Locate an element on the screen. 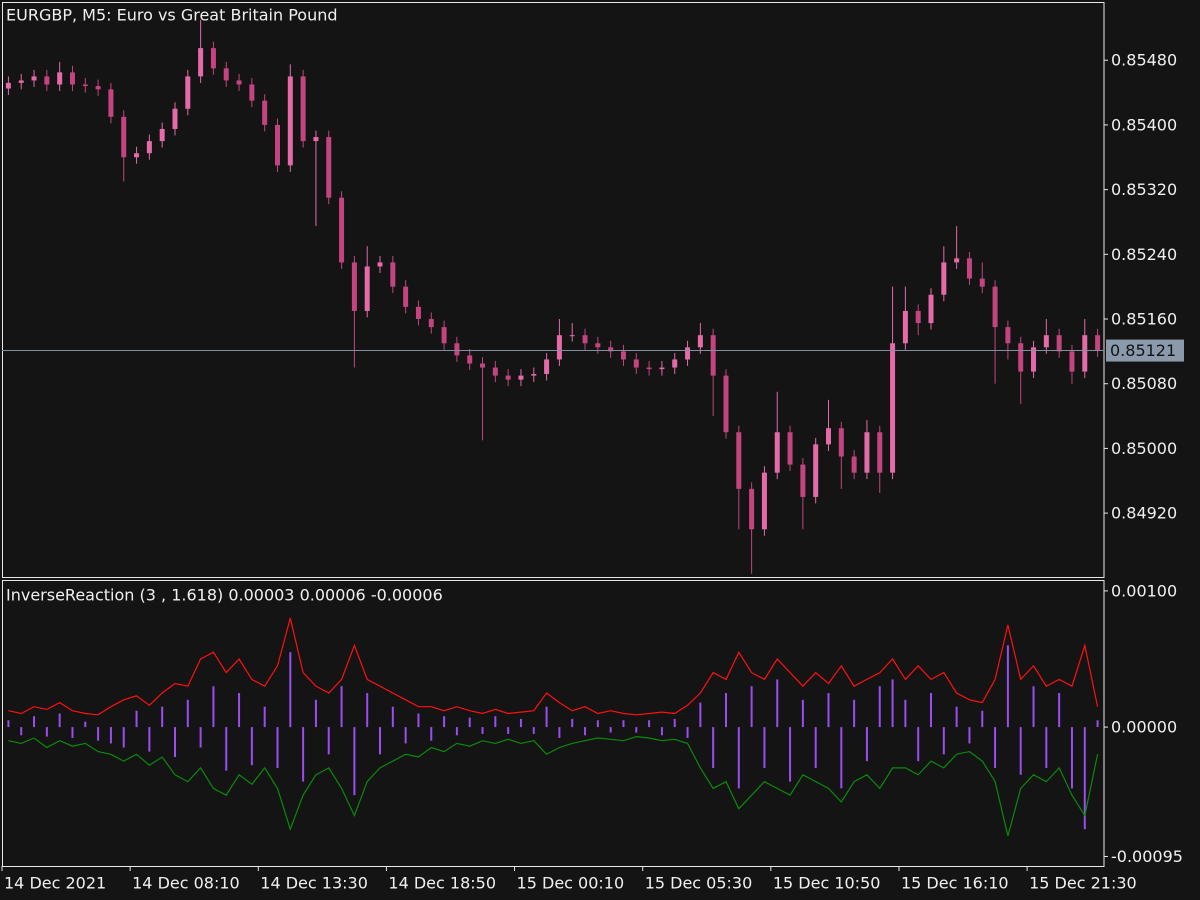 The width and height of the screenshot is (1200, 900). last-price-label: 0.85121 is located at coordinates (1143, 350).